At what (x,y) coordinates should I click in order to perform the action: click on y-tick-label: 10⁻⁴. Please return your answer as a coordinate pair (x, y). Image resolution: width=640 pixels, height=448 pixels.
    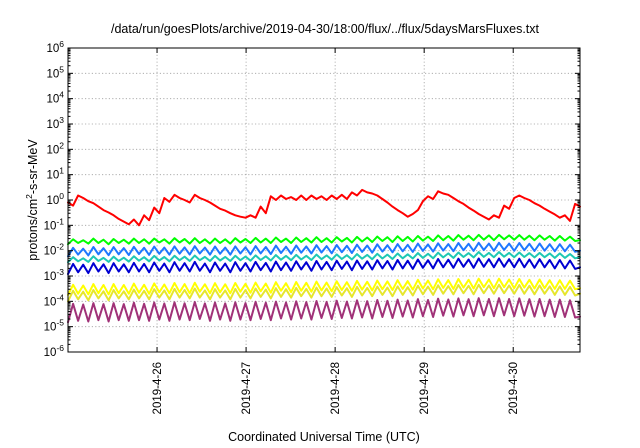
    Looking at the image, I should click on (54, 300).